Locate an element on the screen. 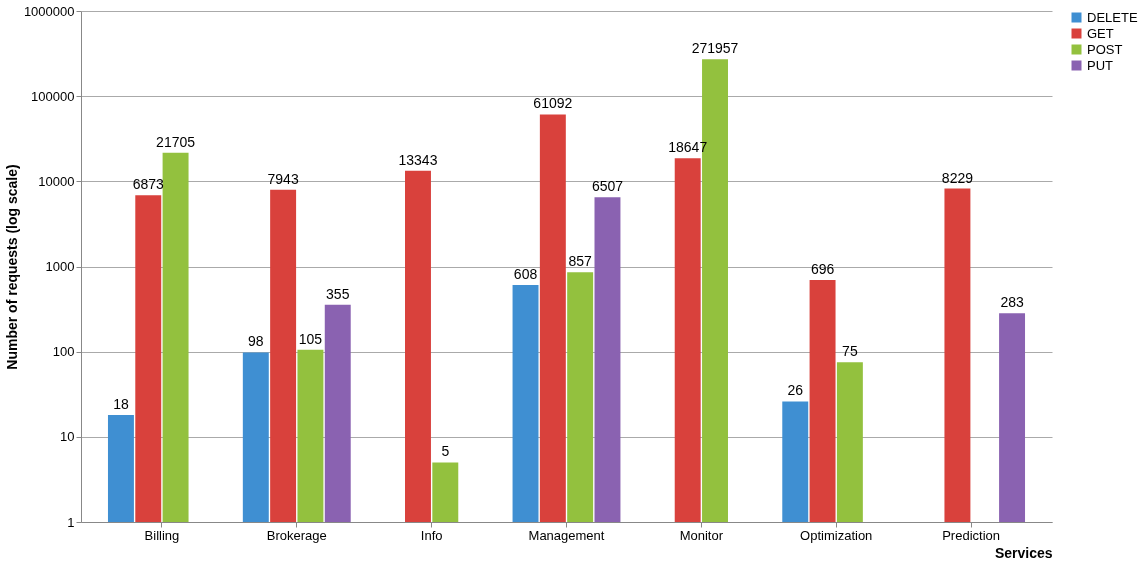 This screenshot has width=1143, height=565. data-label: 7943 is located at coordinates (283, 178).